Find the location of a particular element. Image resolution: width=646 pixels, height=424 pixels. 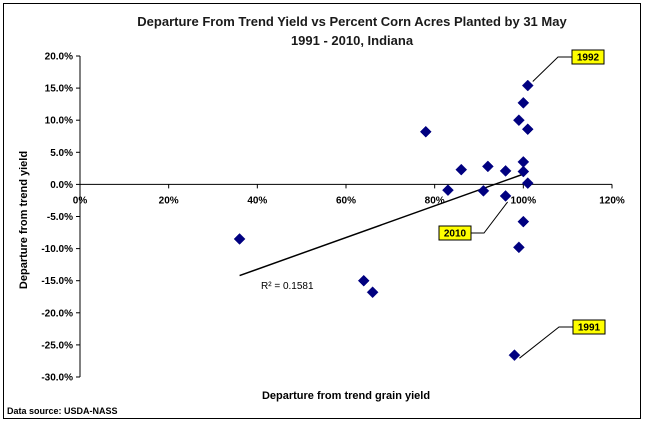

data-source-note: Data source: USDA-NASS is located at coordinates (62, 411).